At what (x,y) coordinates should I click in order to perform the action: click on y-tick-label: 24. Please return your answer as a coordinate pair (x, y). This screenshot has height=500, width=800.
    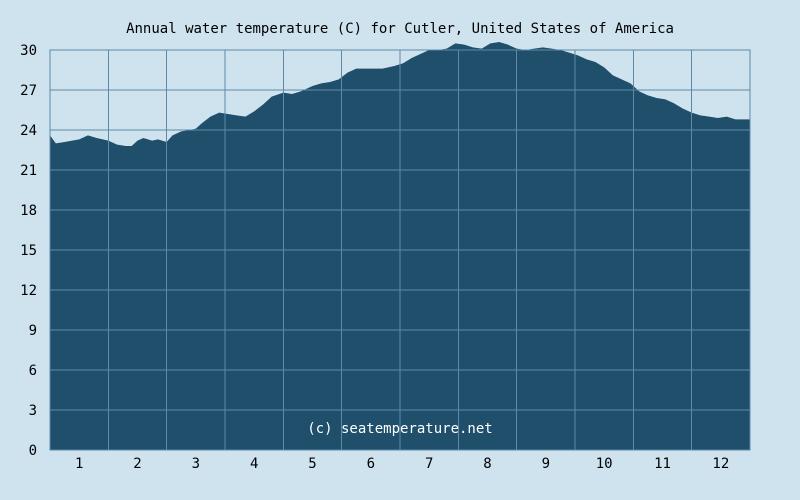
    Looking at the image, I should click on (28, 131).